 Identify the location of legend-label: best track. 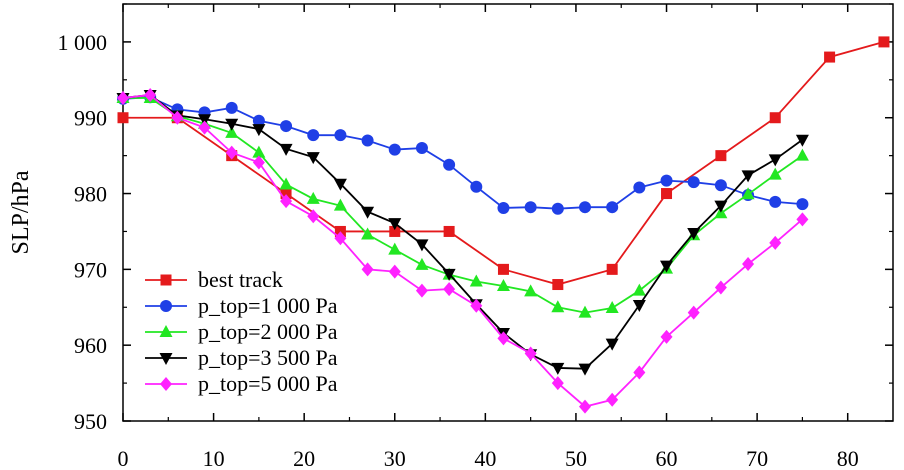
(240, 279).